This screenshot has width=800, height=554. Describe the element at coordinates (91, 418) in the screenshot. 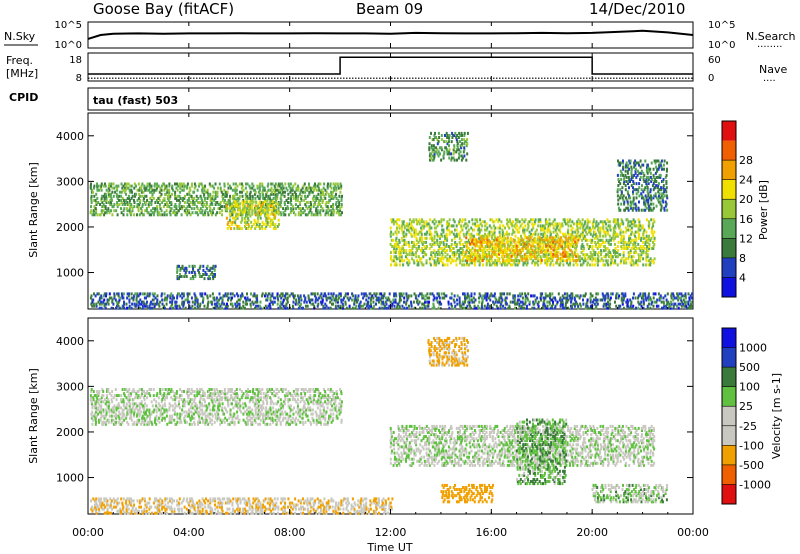

I see `velocity-cells-cell` at that location.